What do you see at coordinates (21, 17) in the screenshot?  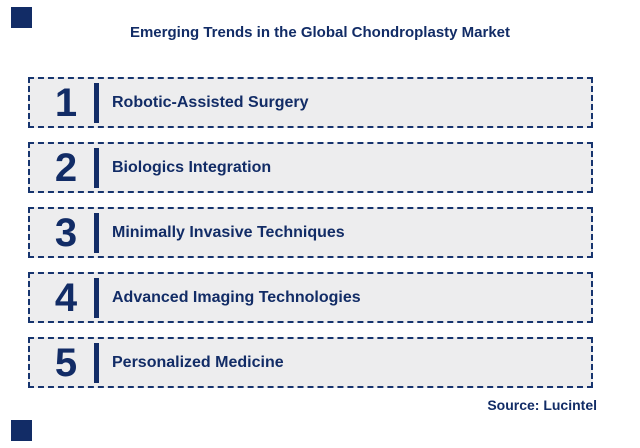 I see `corner-accent-top-icon` at bounding box center [21, 17].